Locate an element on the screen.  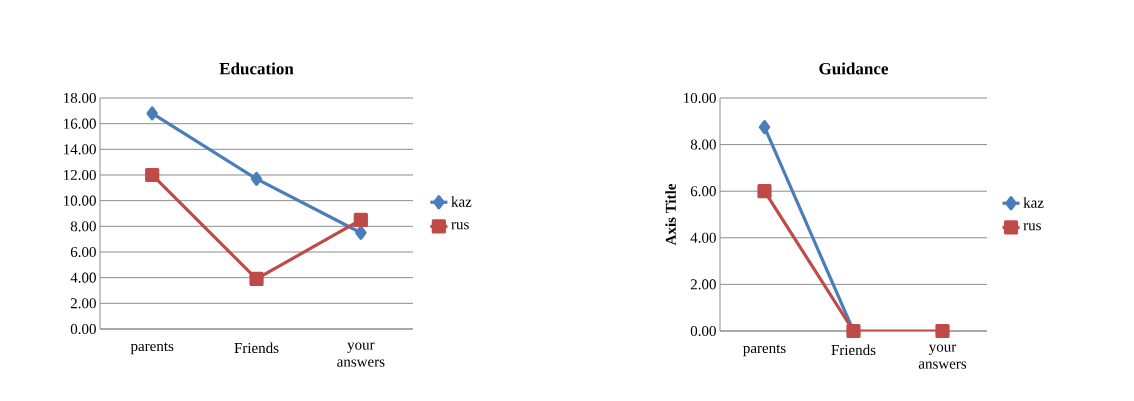
chart-title: Guidance is located at coordinates (854, 68).